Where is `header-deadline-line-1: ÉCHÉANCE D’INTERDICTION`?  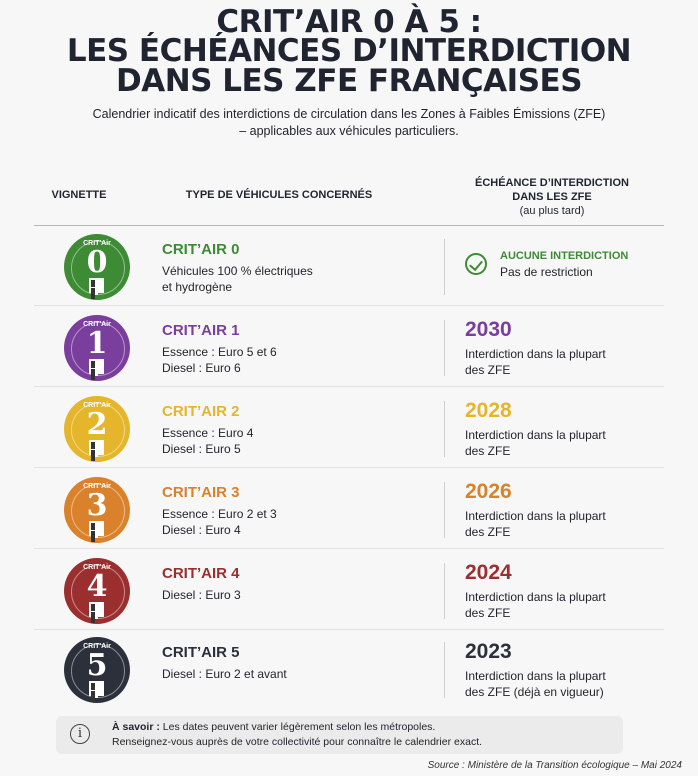 header-deadline-line-1: ÉCHÉANCE D’INTERDICTION is located at coordinates (551, 183).